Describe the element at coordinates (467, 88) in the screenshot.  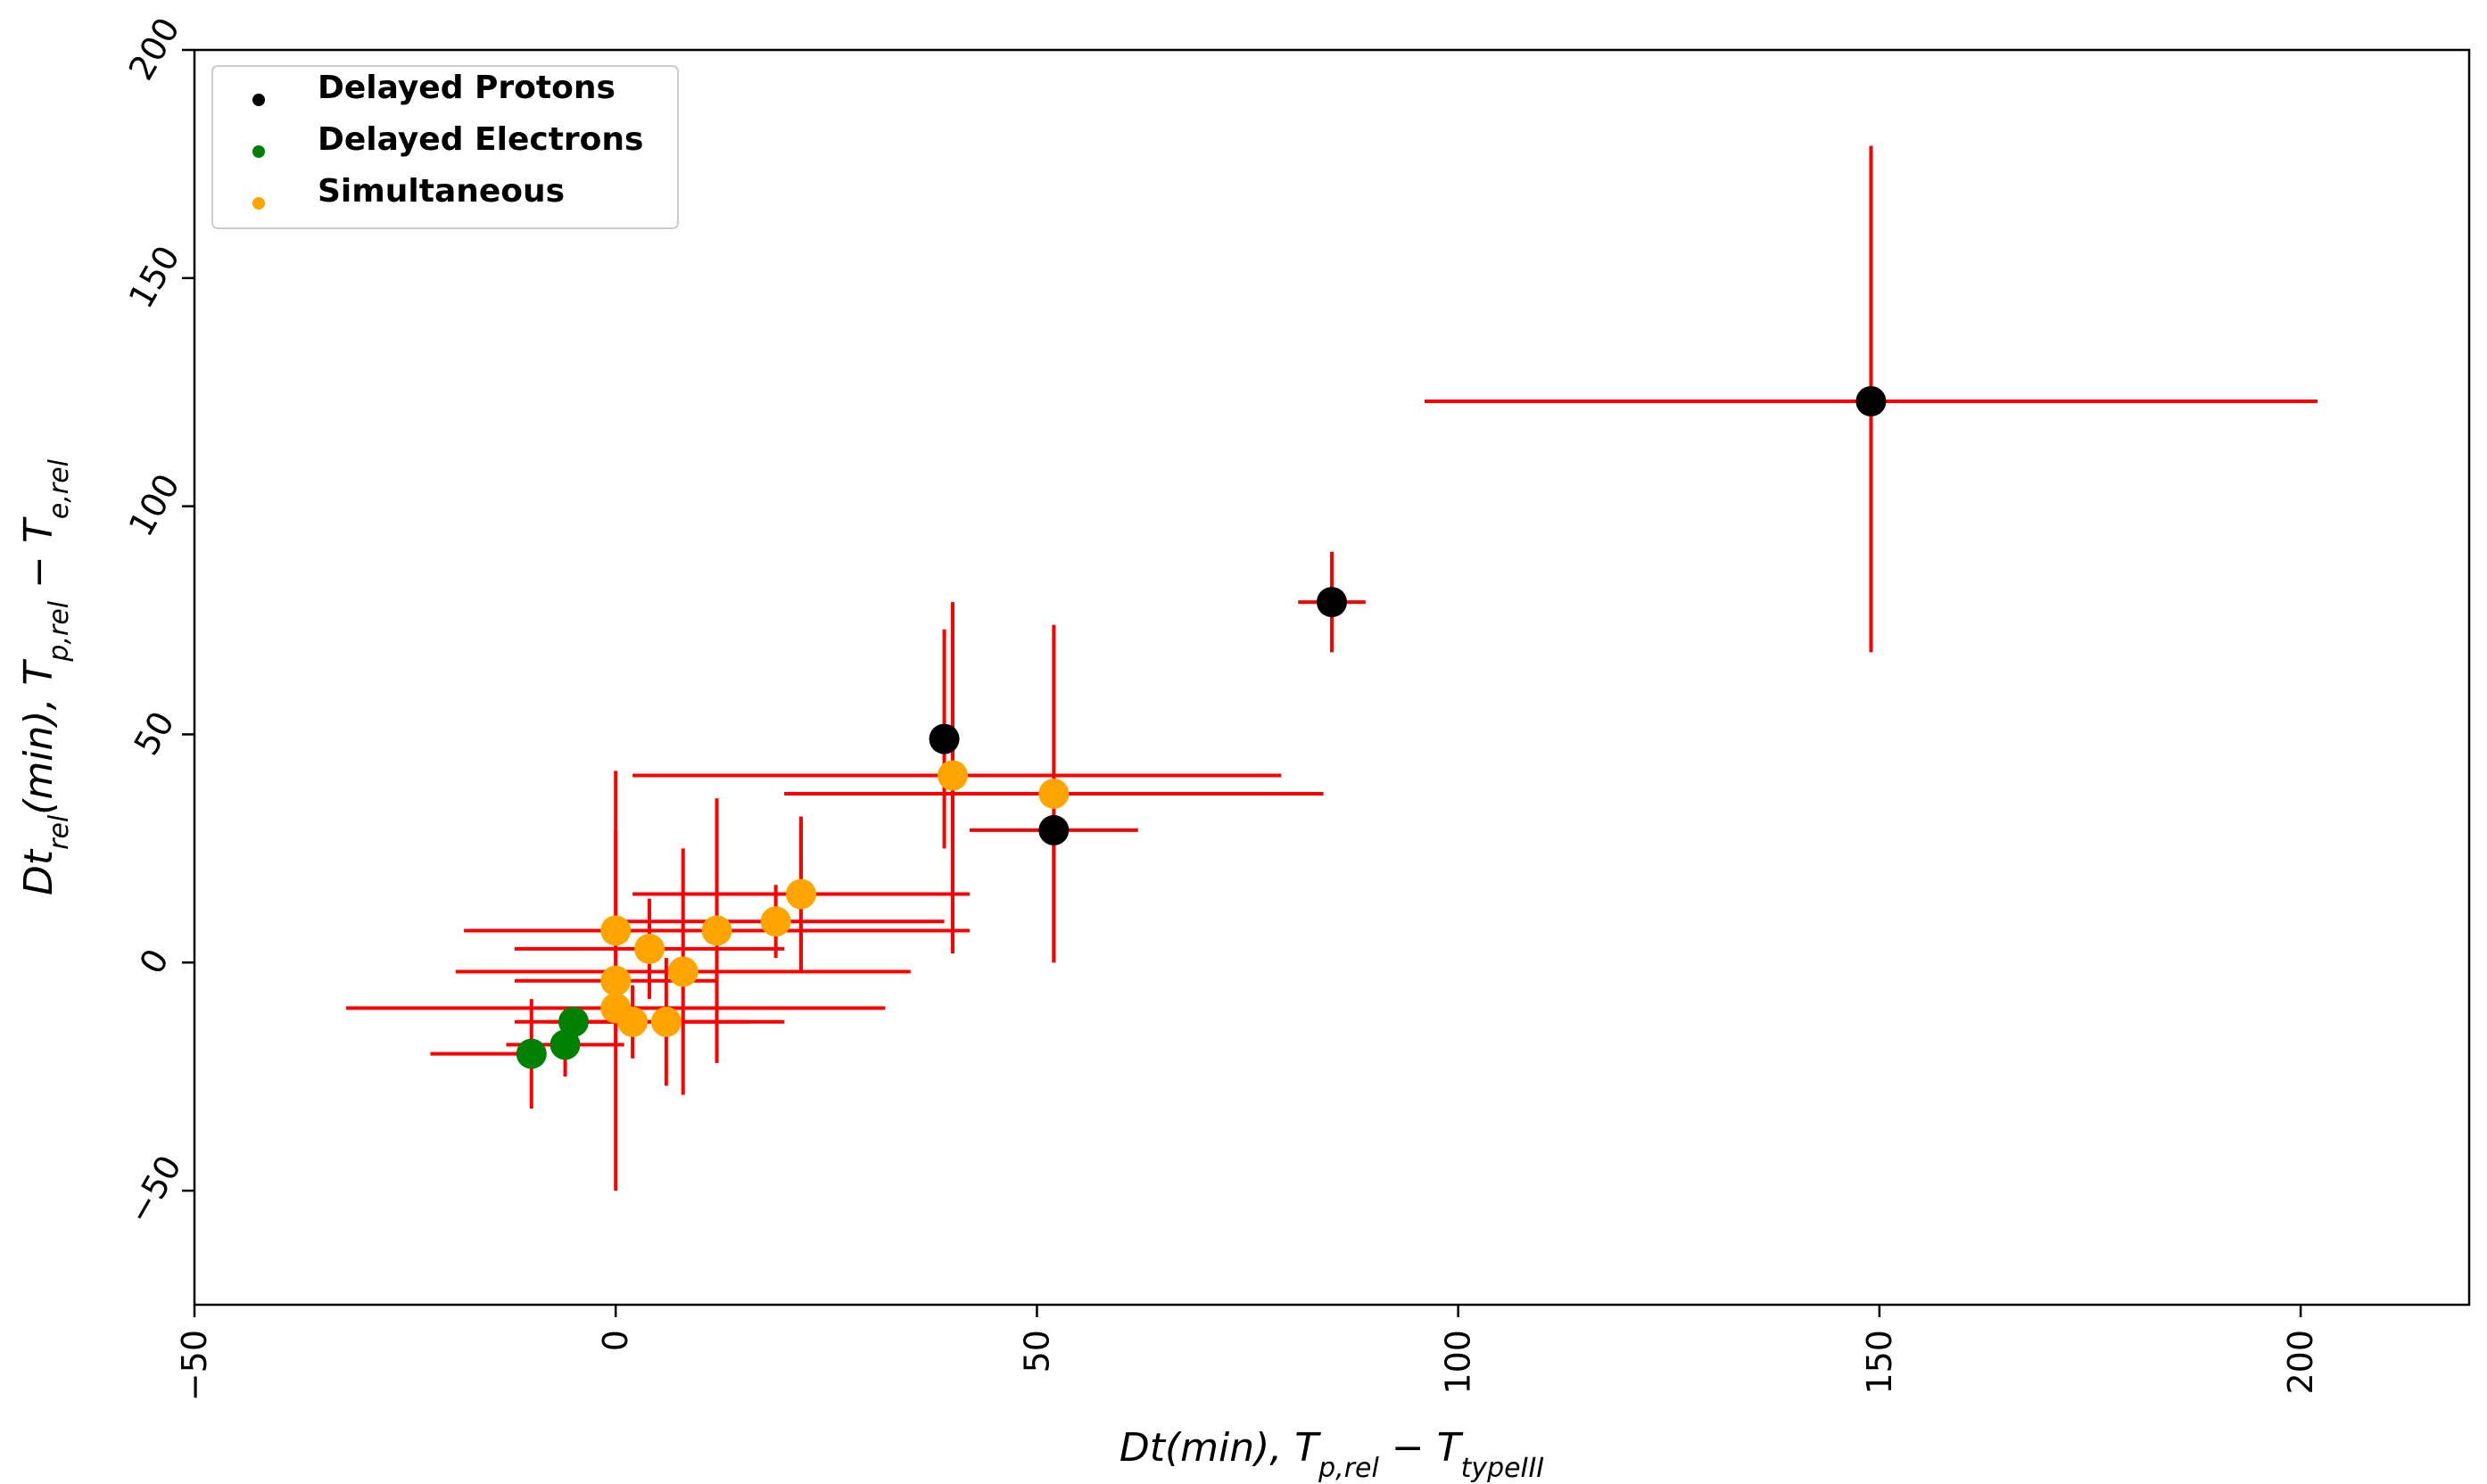
I see `legend-entry: Delayed Protons` at that location.